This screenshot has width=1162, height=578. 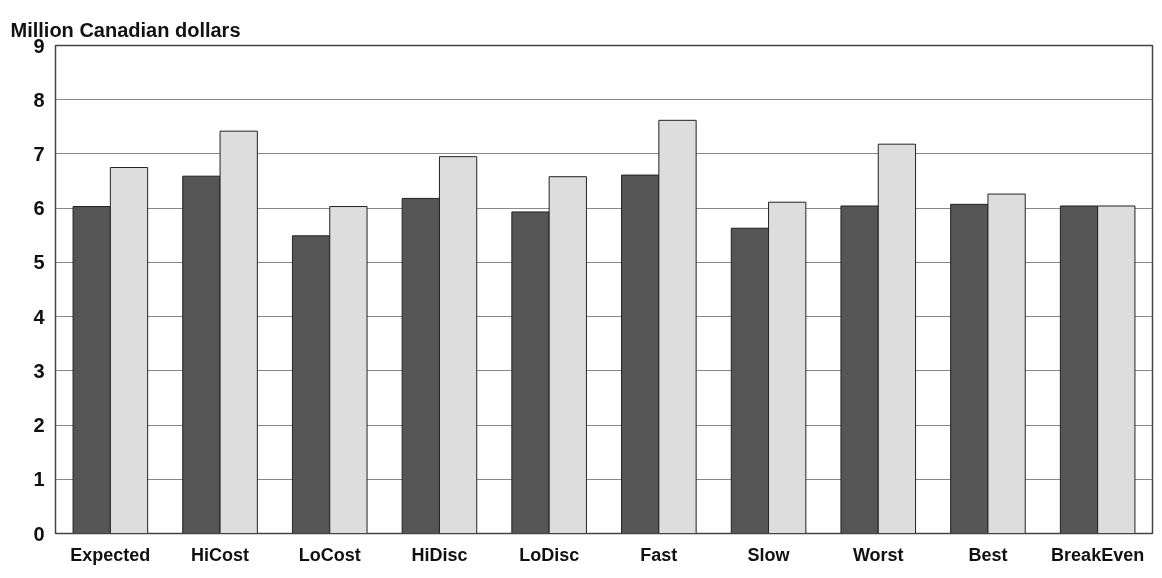 I want to click on y-tick-label: 5, so click(x=39, y=262).